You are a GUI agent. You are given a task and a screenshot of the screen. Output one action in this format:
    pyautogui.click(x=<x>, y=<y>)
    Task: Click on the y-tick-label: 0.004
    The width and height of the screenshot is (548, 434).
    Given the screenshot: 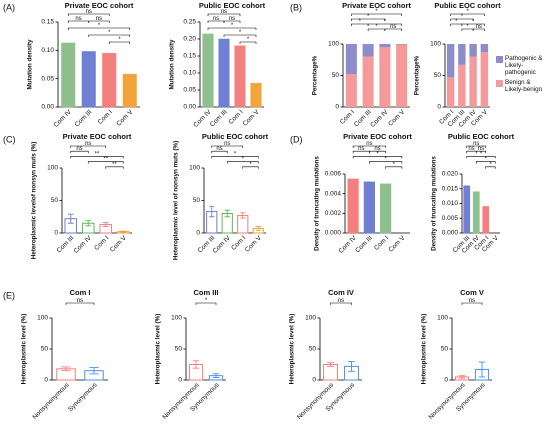 What is the action you would take?
    pyautogui.click(x=333, y=193)
    